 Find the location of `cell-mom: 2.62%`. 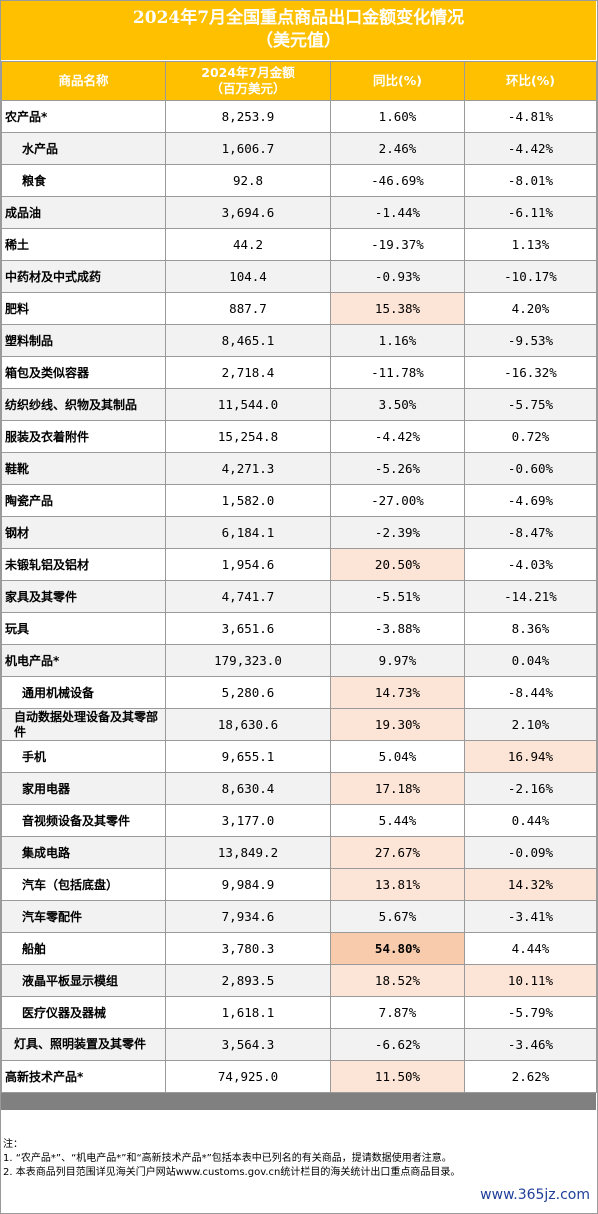

cell-mom: 2.62% is located at coordinates (530, 1076).